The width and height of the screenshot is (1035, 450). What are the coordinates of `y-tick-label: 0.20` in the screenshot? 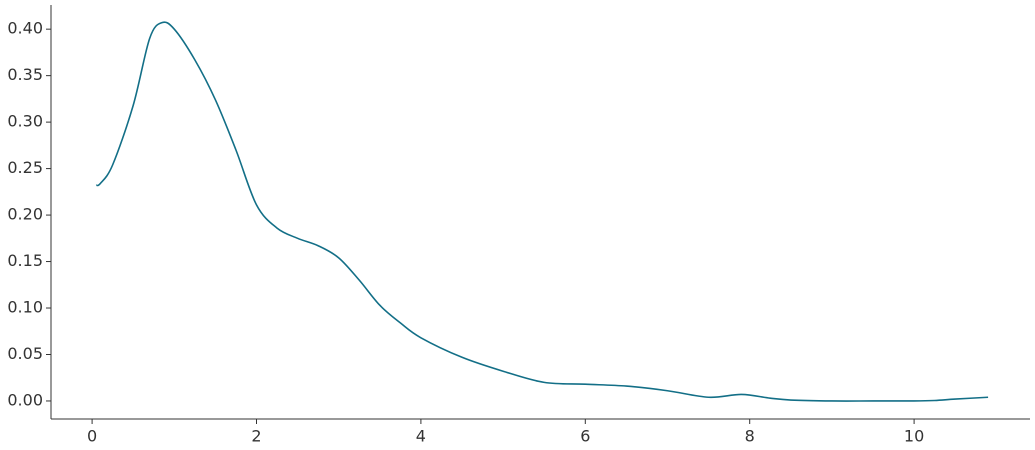 It's located at (25, 214).